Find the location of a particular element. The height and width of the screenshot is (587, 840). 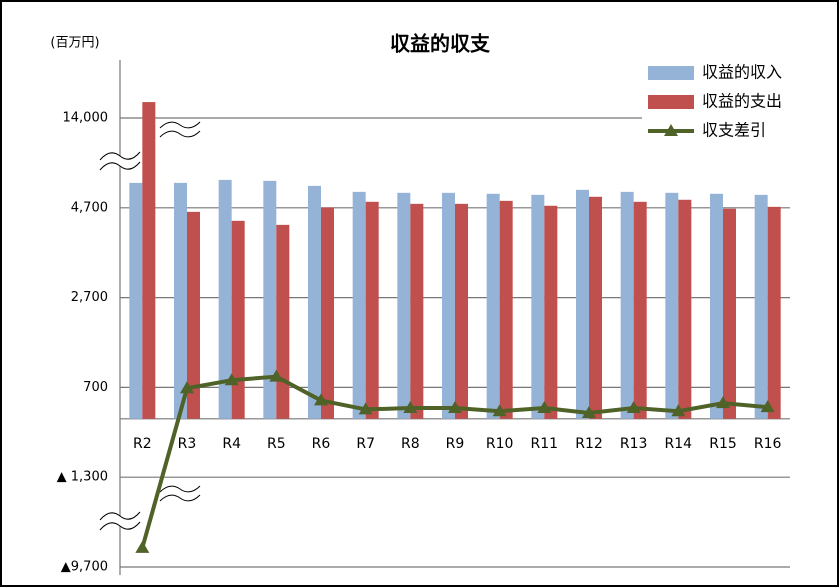

x-tick-label: R12 is located at coordinates (589, 444).